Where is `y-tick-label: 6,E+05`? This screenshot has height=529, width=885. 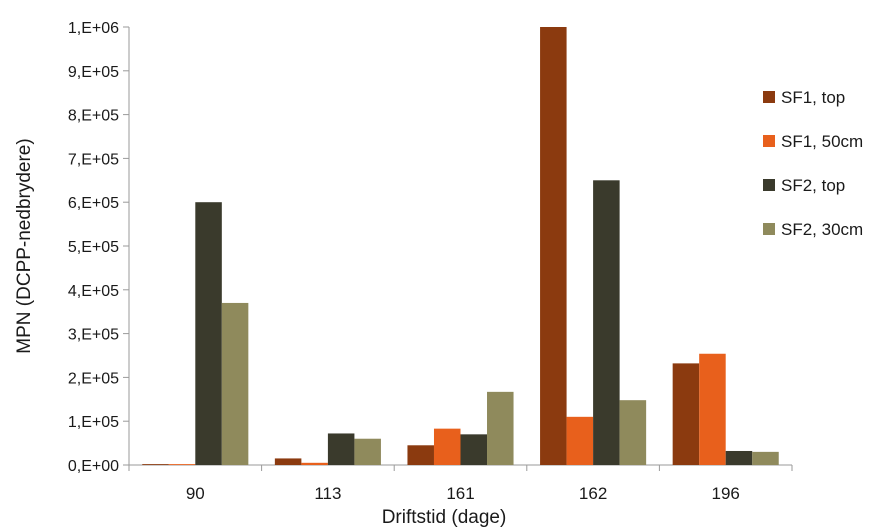
y-tick-label: 6,E+05 is located at coordinates (93, 203).